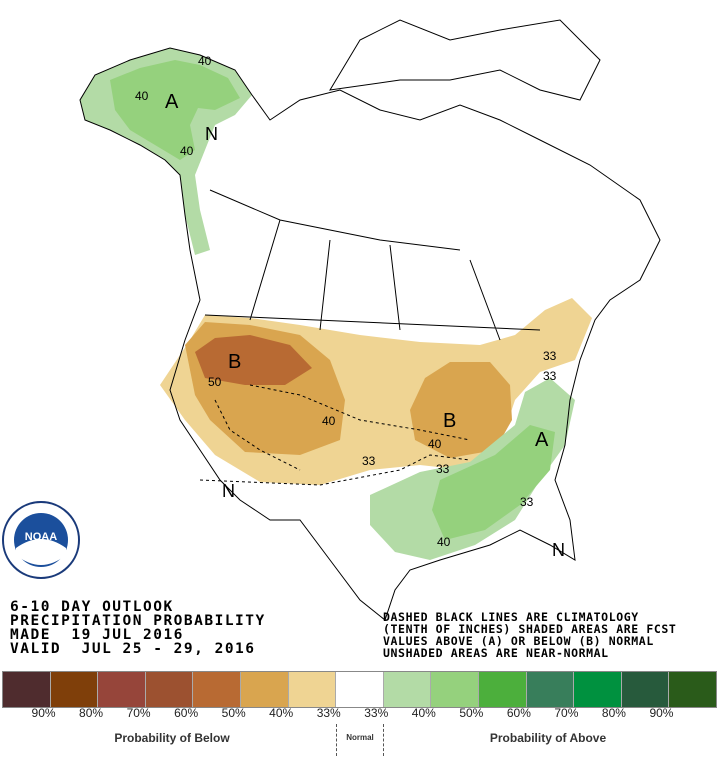  Describe the element at coordinates (215, 382) in the screenshot. I see `map-label: 50` at that location.